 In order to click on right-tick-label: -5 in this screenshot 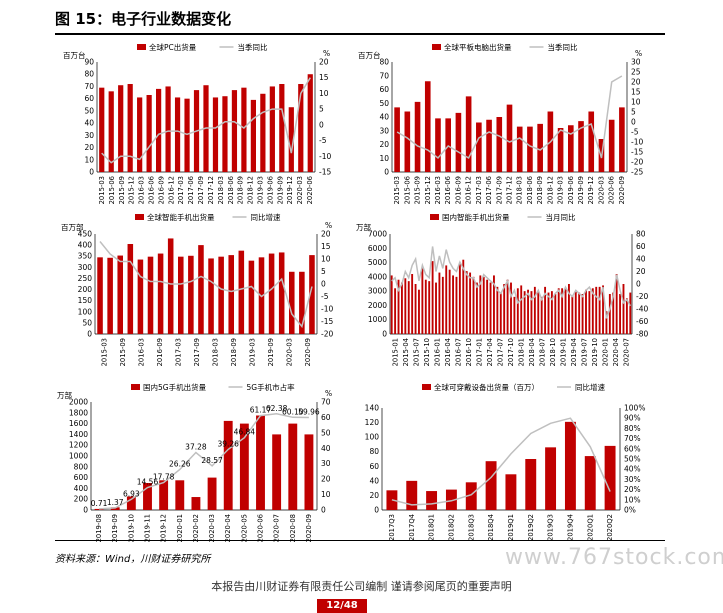, I will do `click(323, 140)`.